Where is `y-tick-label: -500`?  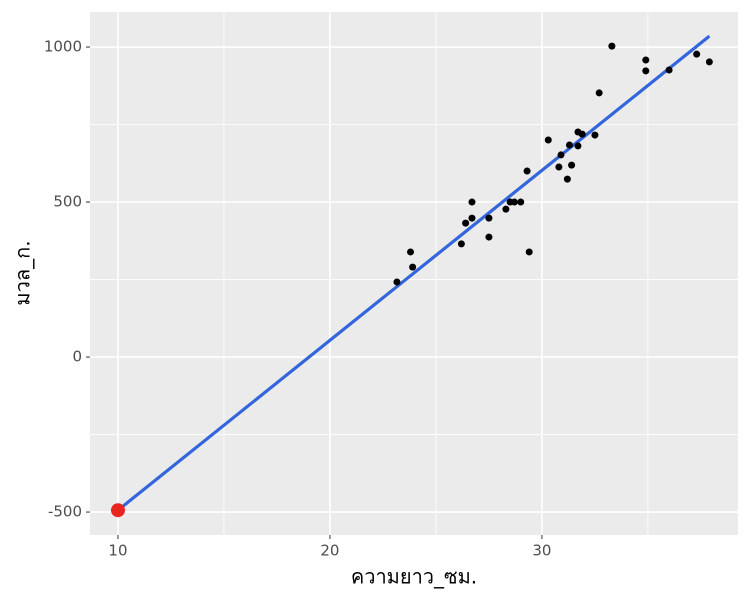 y-tick-label: -500 is located at coordinates (65, 512).